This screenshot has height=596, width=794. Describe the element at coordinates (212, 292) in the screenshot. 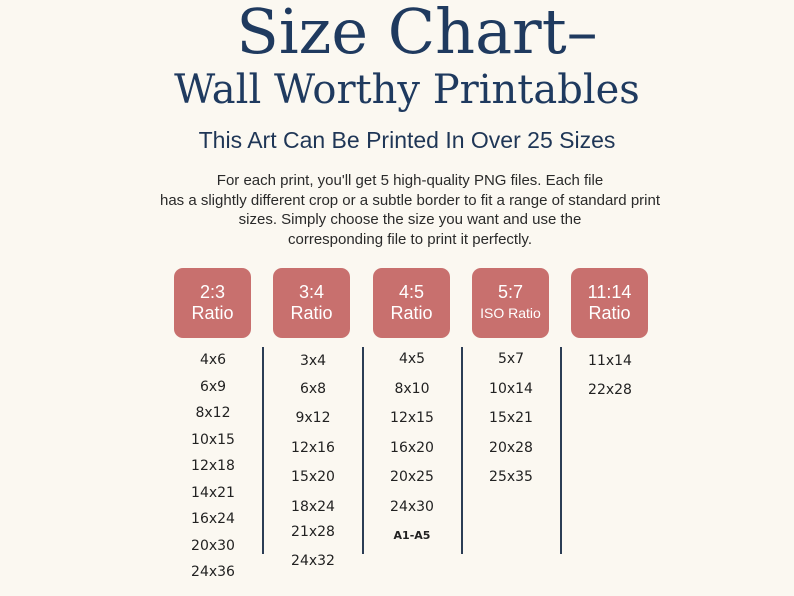

I see `ratio-value: 2:3` at that location.